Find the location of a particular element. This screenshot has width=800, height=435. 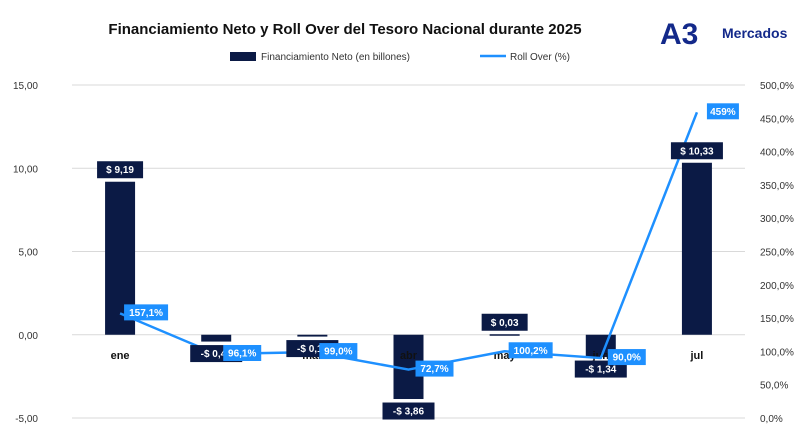

line-label-text: 100,2% is located at coordinates (531, 351).